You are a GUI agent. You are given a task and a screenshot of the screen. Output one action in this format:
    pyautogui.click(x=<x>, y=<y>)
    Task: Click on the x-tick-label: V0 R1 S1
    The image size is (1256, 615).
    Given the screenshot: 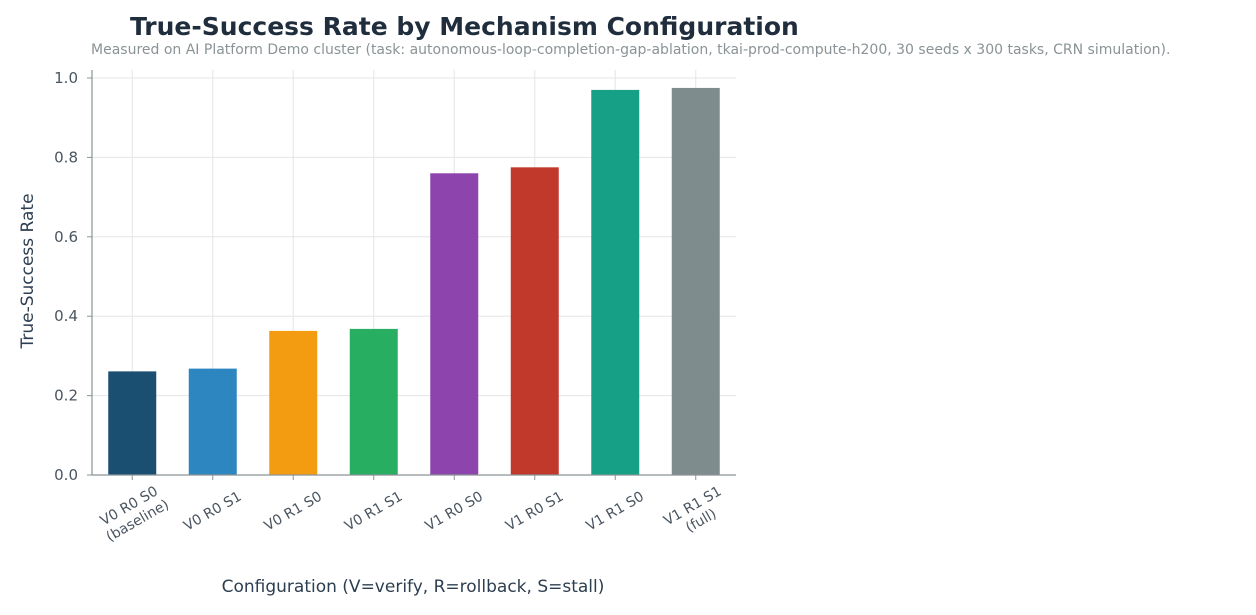 What is the action you would take?
    pyautogui.click(x=373, y=512)
    